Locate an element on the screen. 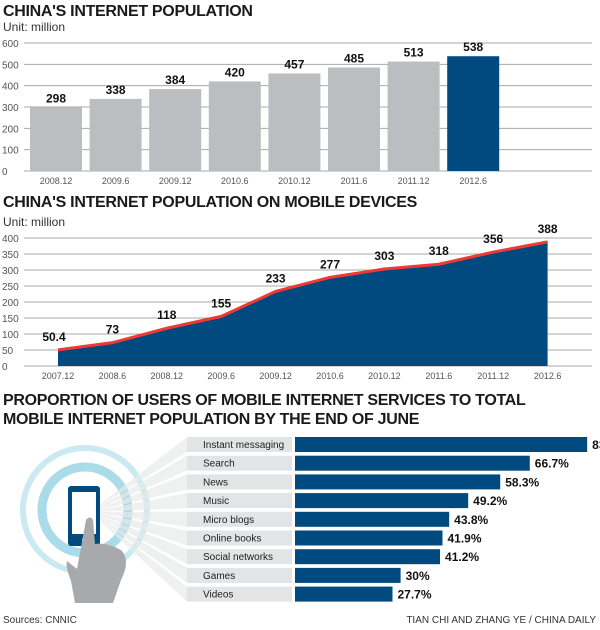 The height and width of the screenshot is (630, 600). source-note: Sources: CNNIC is located at coordinates (40, 620).